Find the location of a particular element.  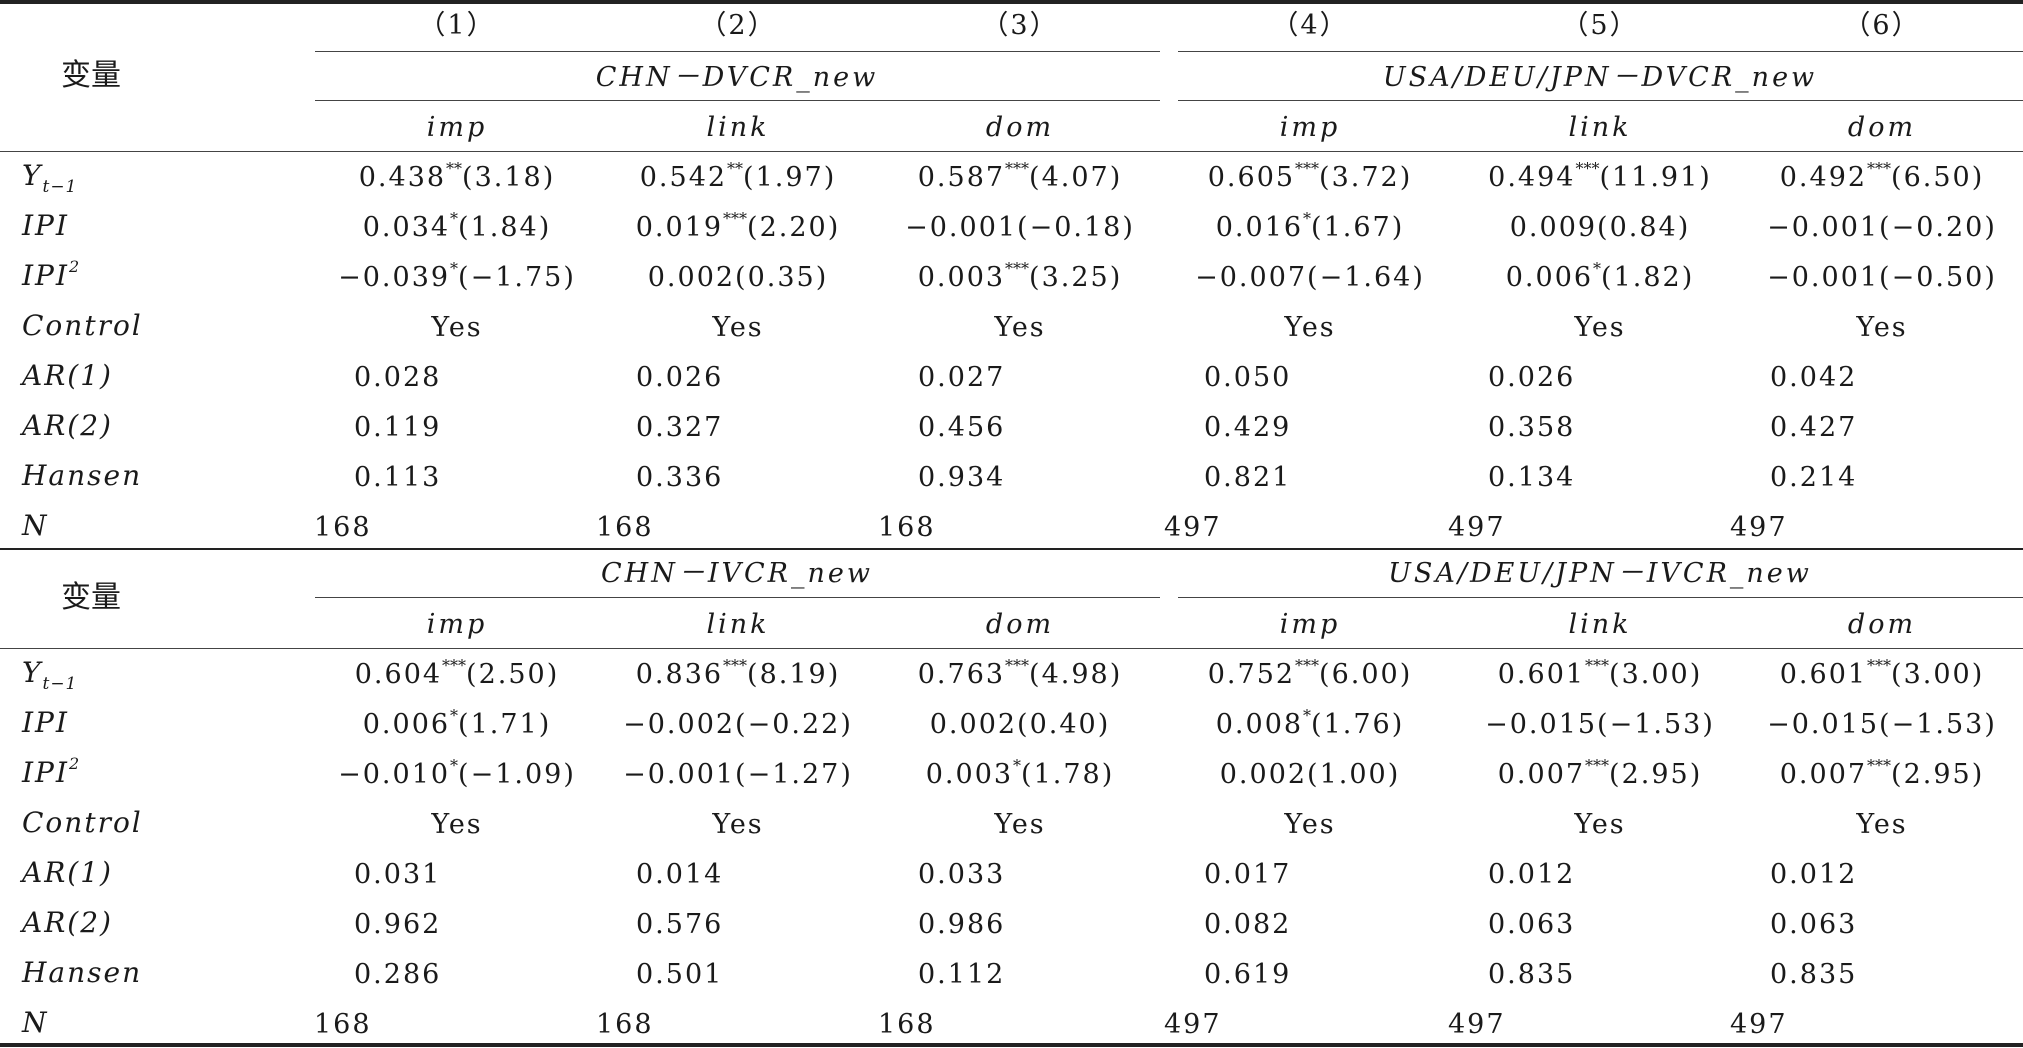

table-cell: 0.063 is located at coordinates (1813, 924).